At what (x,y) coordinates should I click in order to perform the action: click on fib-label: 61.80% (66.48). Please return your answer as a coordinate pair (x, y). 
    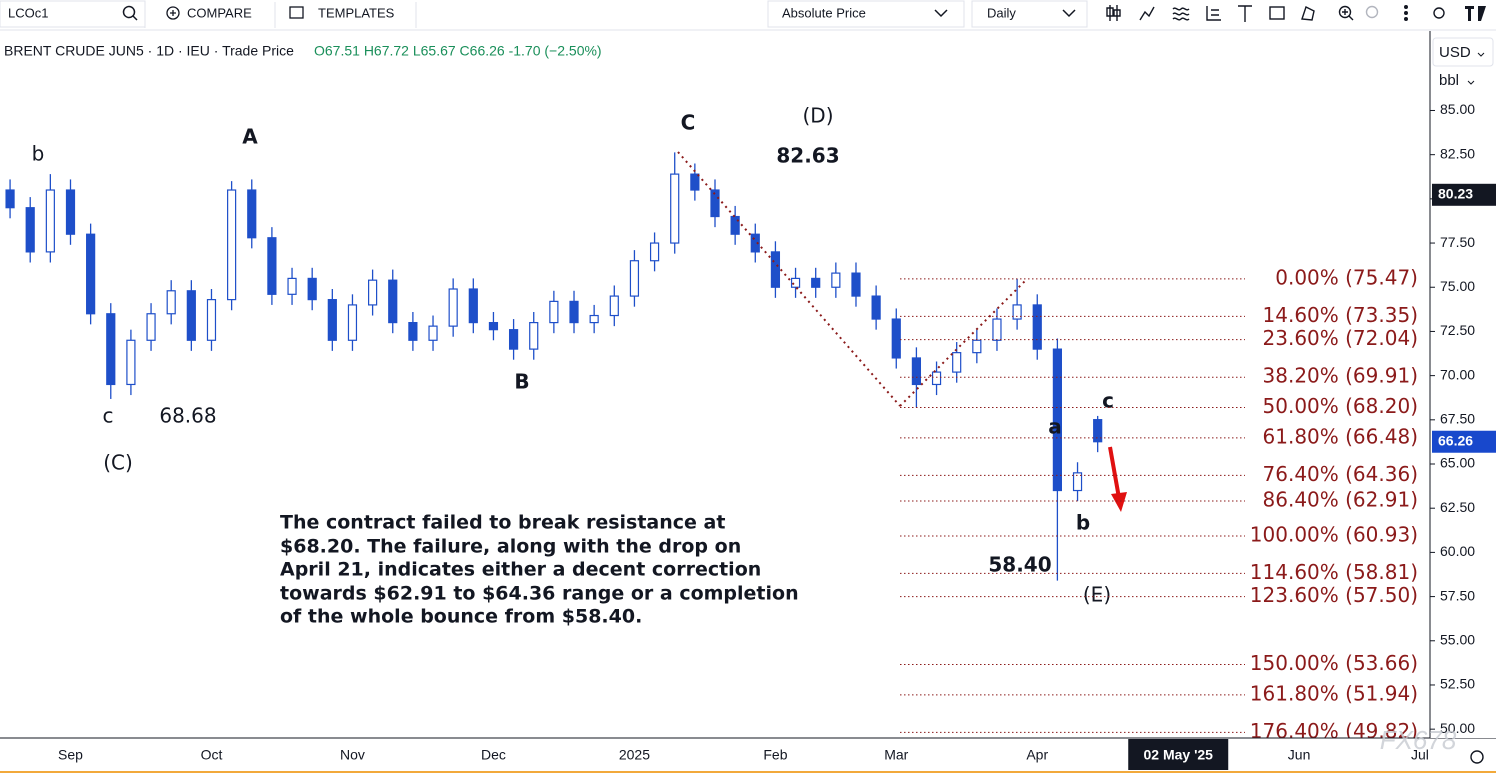
    Looking at the image, I should click on (1340, 436).